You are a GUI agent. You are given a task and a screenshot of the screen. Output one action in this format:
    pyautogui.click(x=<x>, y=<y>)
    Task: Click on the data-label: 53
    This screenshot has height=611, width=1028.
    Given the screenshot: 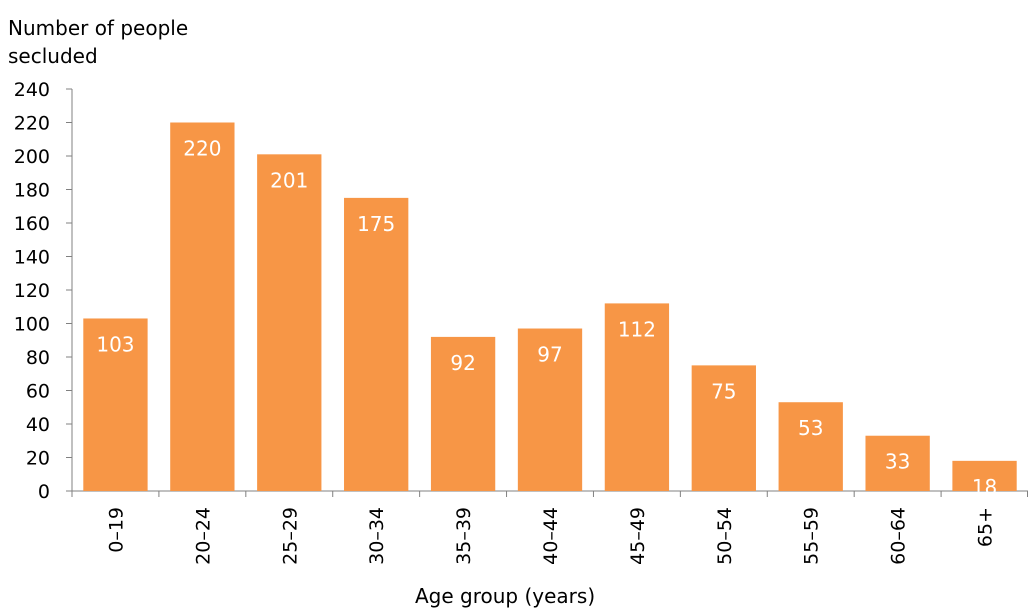 What is the action you would take?
    pyautogui.click(x=810, y=428)
    